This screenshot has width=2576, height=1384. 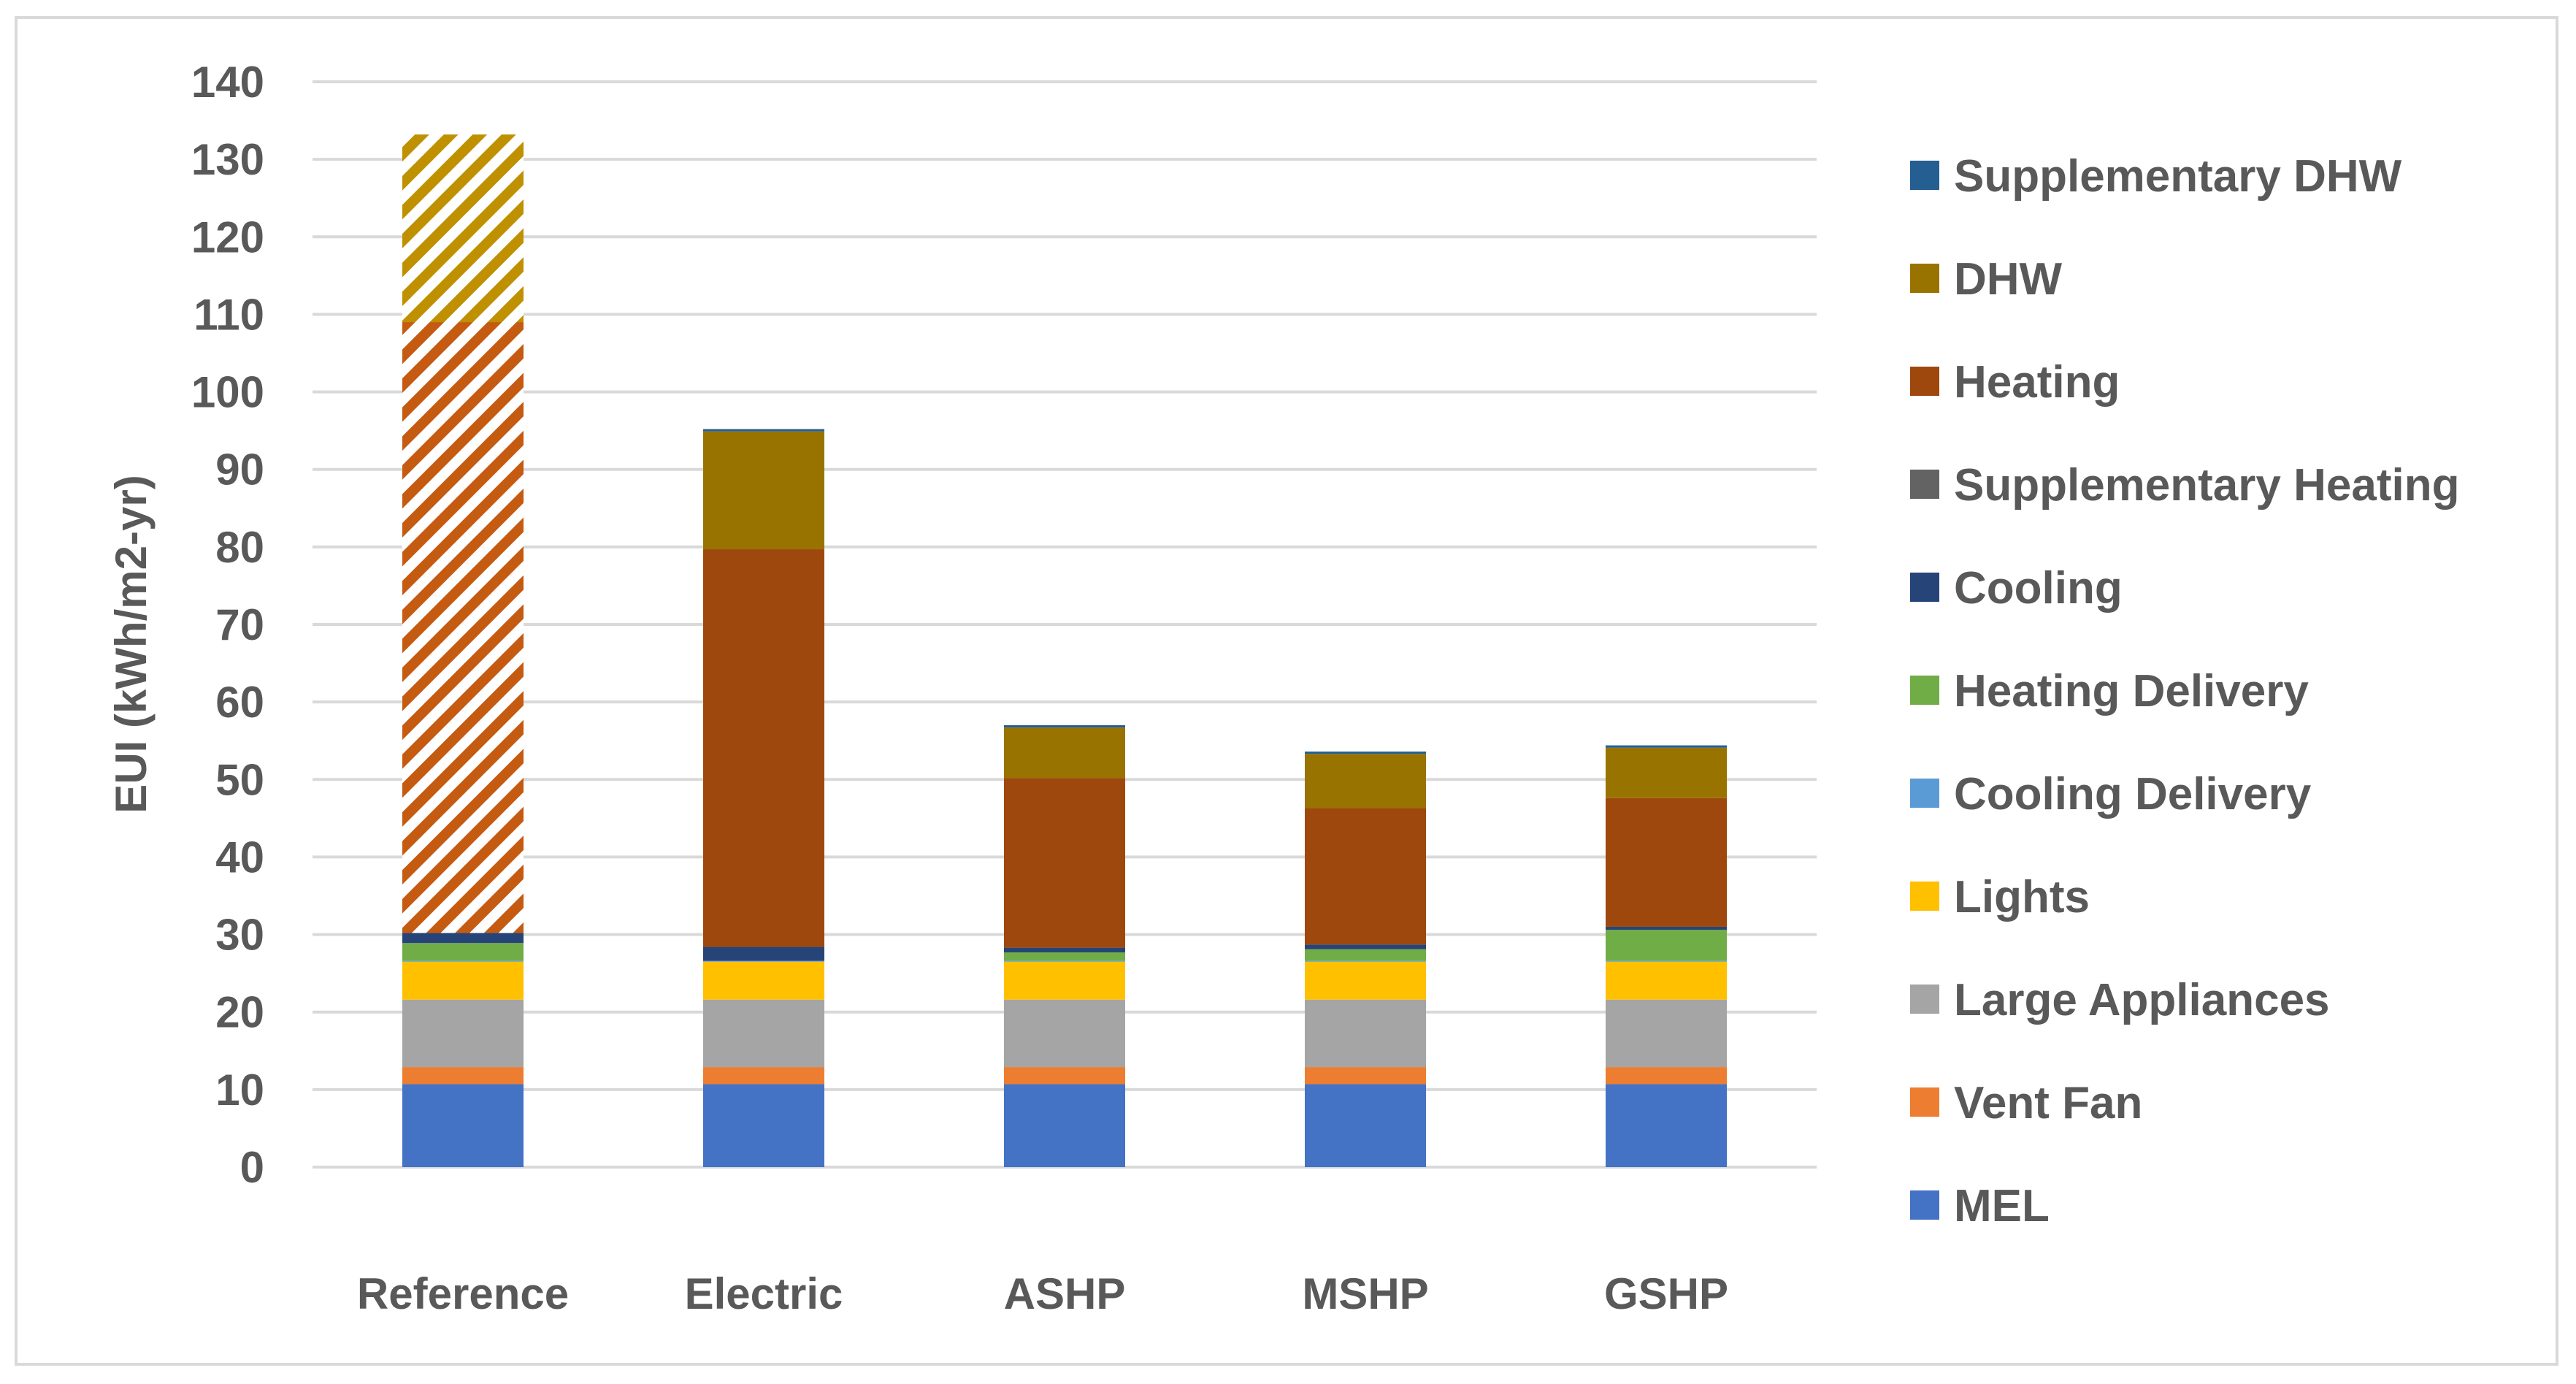 What do you see at coordinates (2038, 588) in the screenshot?
I see `legend-label-cooling: Cooling` at bounding box center [2038, 588].